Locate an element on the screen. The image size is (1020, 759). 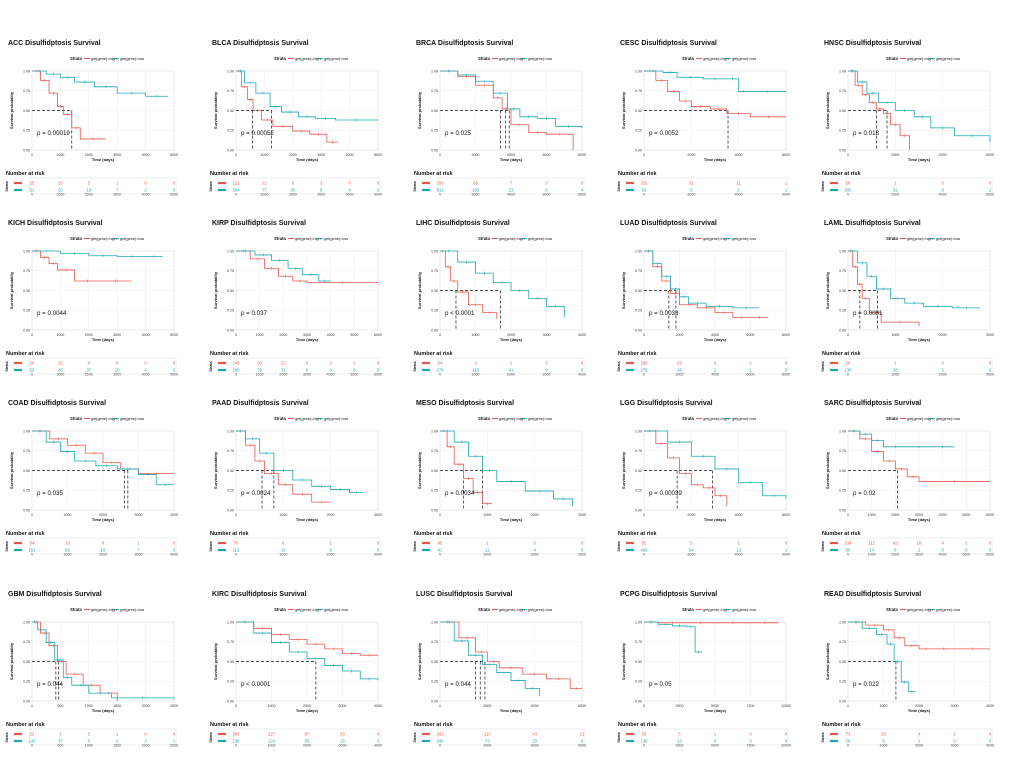
chart-title: BLCA Disulfidptosis Survival is located at coordinates (260, 43).